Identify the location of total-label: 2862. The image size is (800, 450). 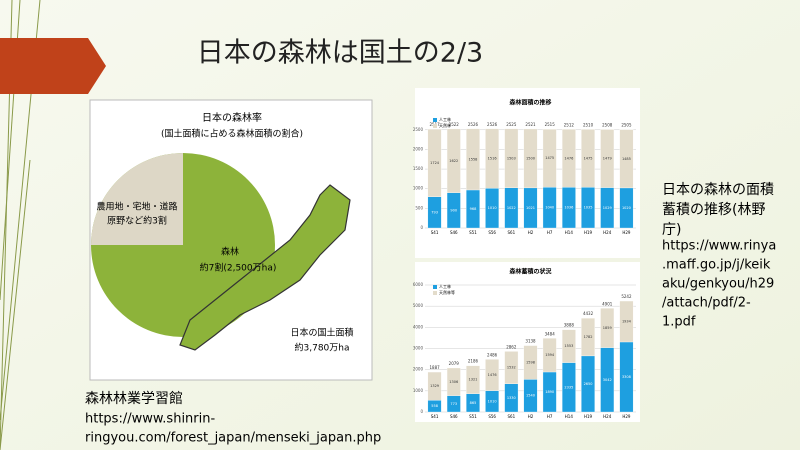
(511, 346).